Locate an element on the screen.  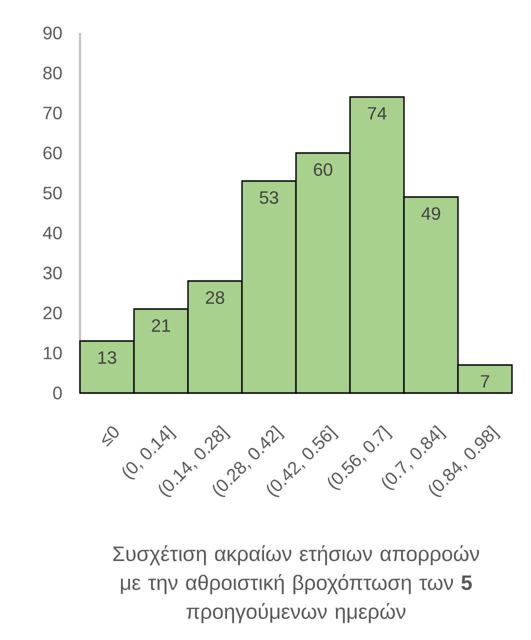
y-tick-label: 50 is located at coordinates (52, 193).